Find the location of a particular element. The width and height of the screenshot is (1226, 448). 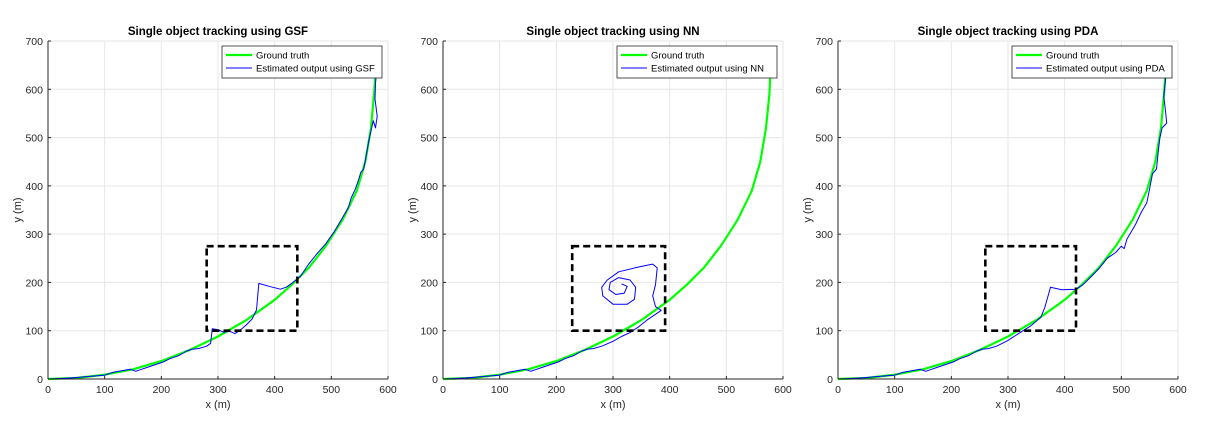

legend-entry: Estimated output using NN is located at coordinates (707, 69).